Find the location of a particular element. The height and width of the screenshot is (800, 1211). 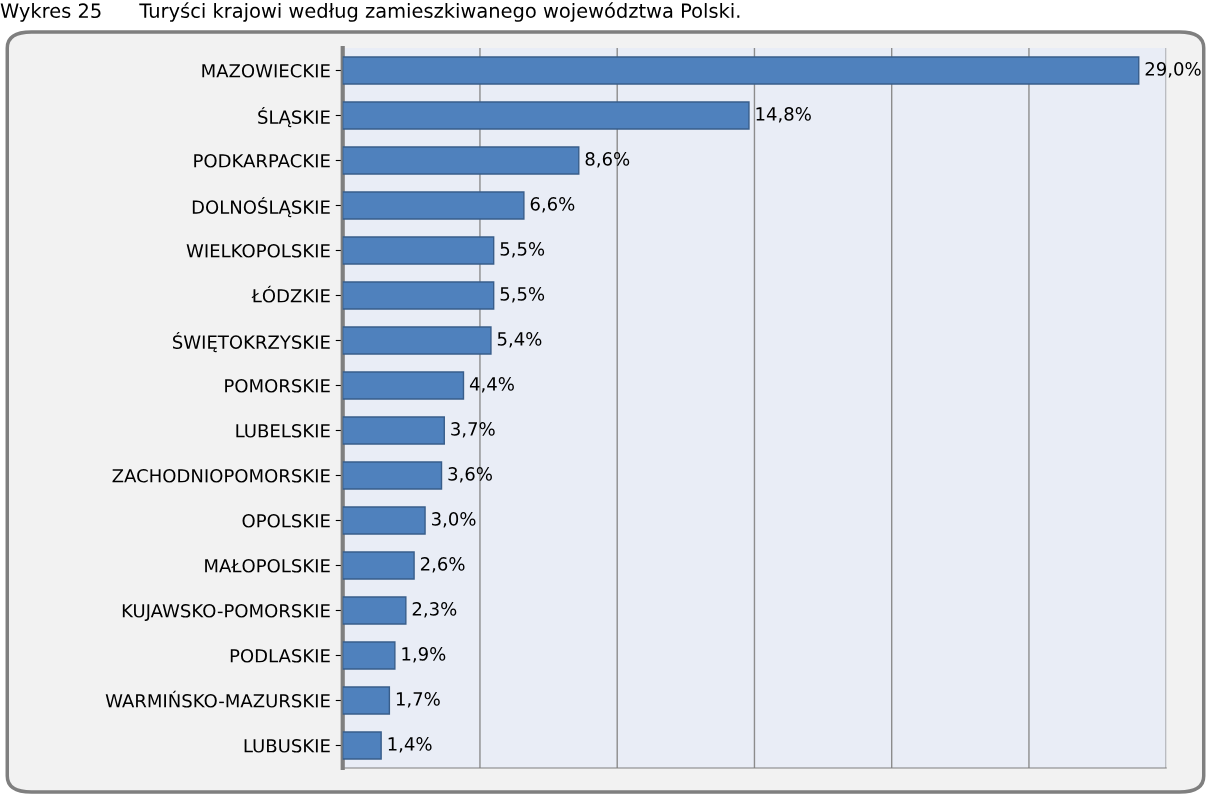

data-label: 8,6% is located at coordinates (607, 160).